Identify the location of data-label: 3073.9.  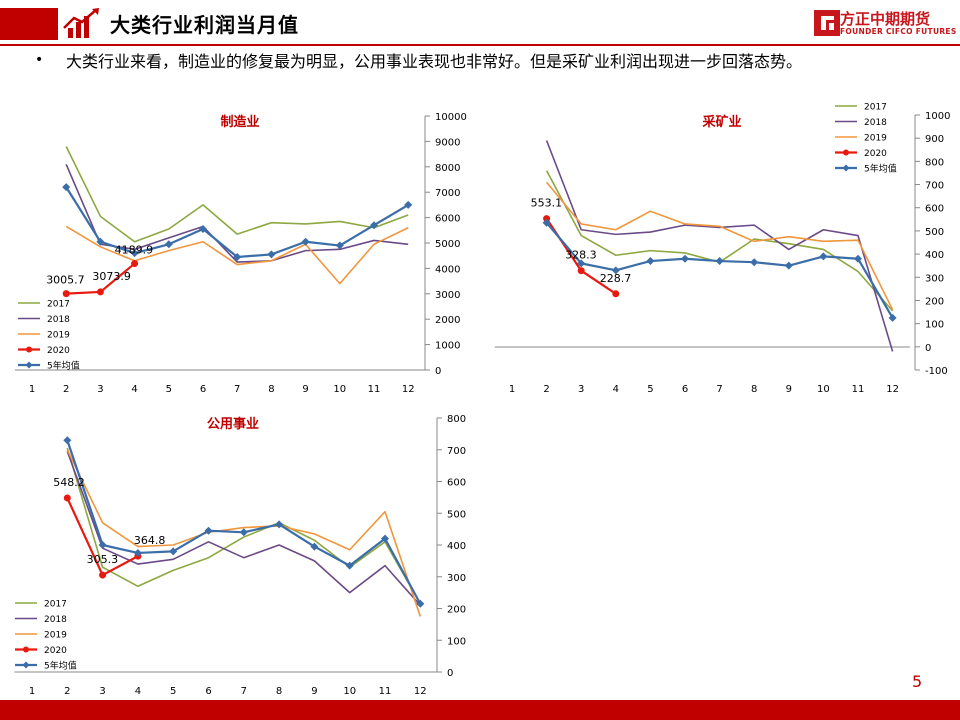
(111, 276).